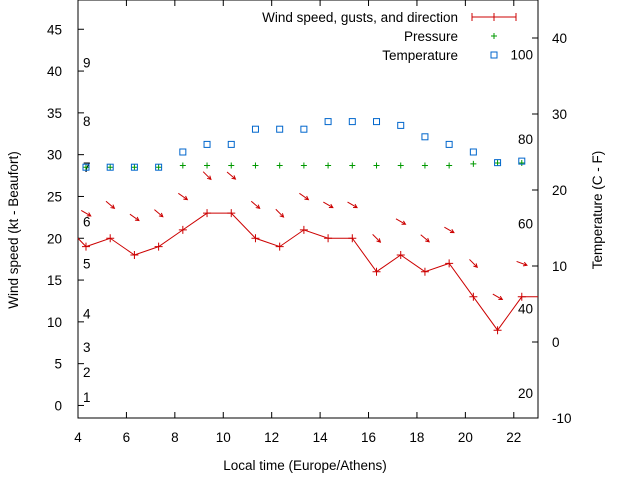 Image resolution: width=640 pixels, height=480 pixels. What do you see at coordinates (431, 36) in the screenshot?
I see `legend-label: Pressure` at bounding box center [431, 36].